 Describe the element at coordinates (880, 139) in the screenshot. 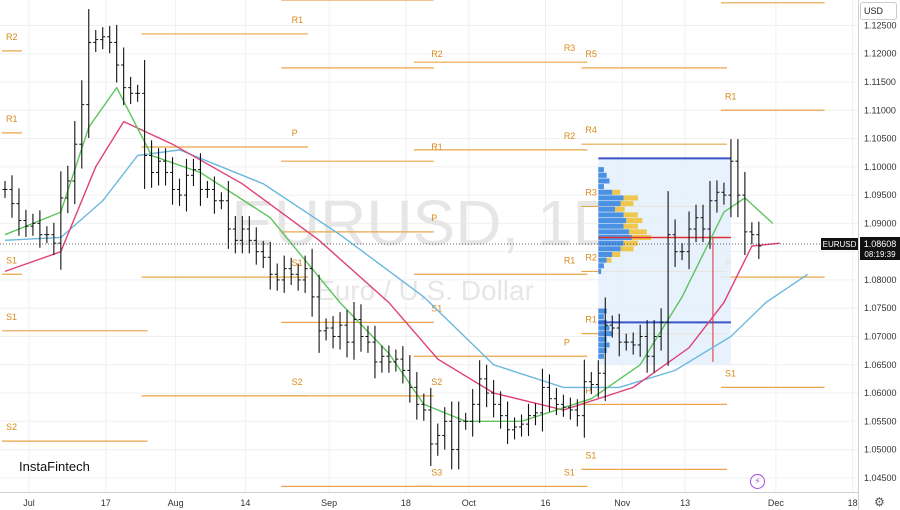

I see `y-tick-label: 1.10500` at that location.